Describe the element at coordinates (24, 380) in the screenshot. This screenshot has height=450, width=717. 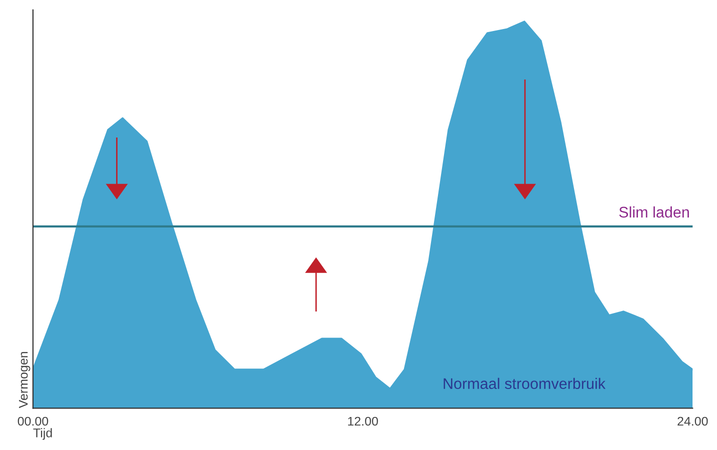
I see `y-axis-title: Vermogen` at that location.